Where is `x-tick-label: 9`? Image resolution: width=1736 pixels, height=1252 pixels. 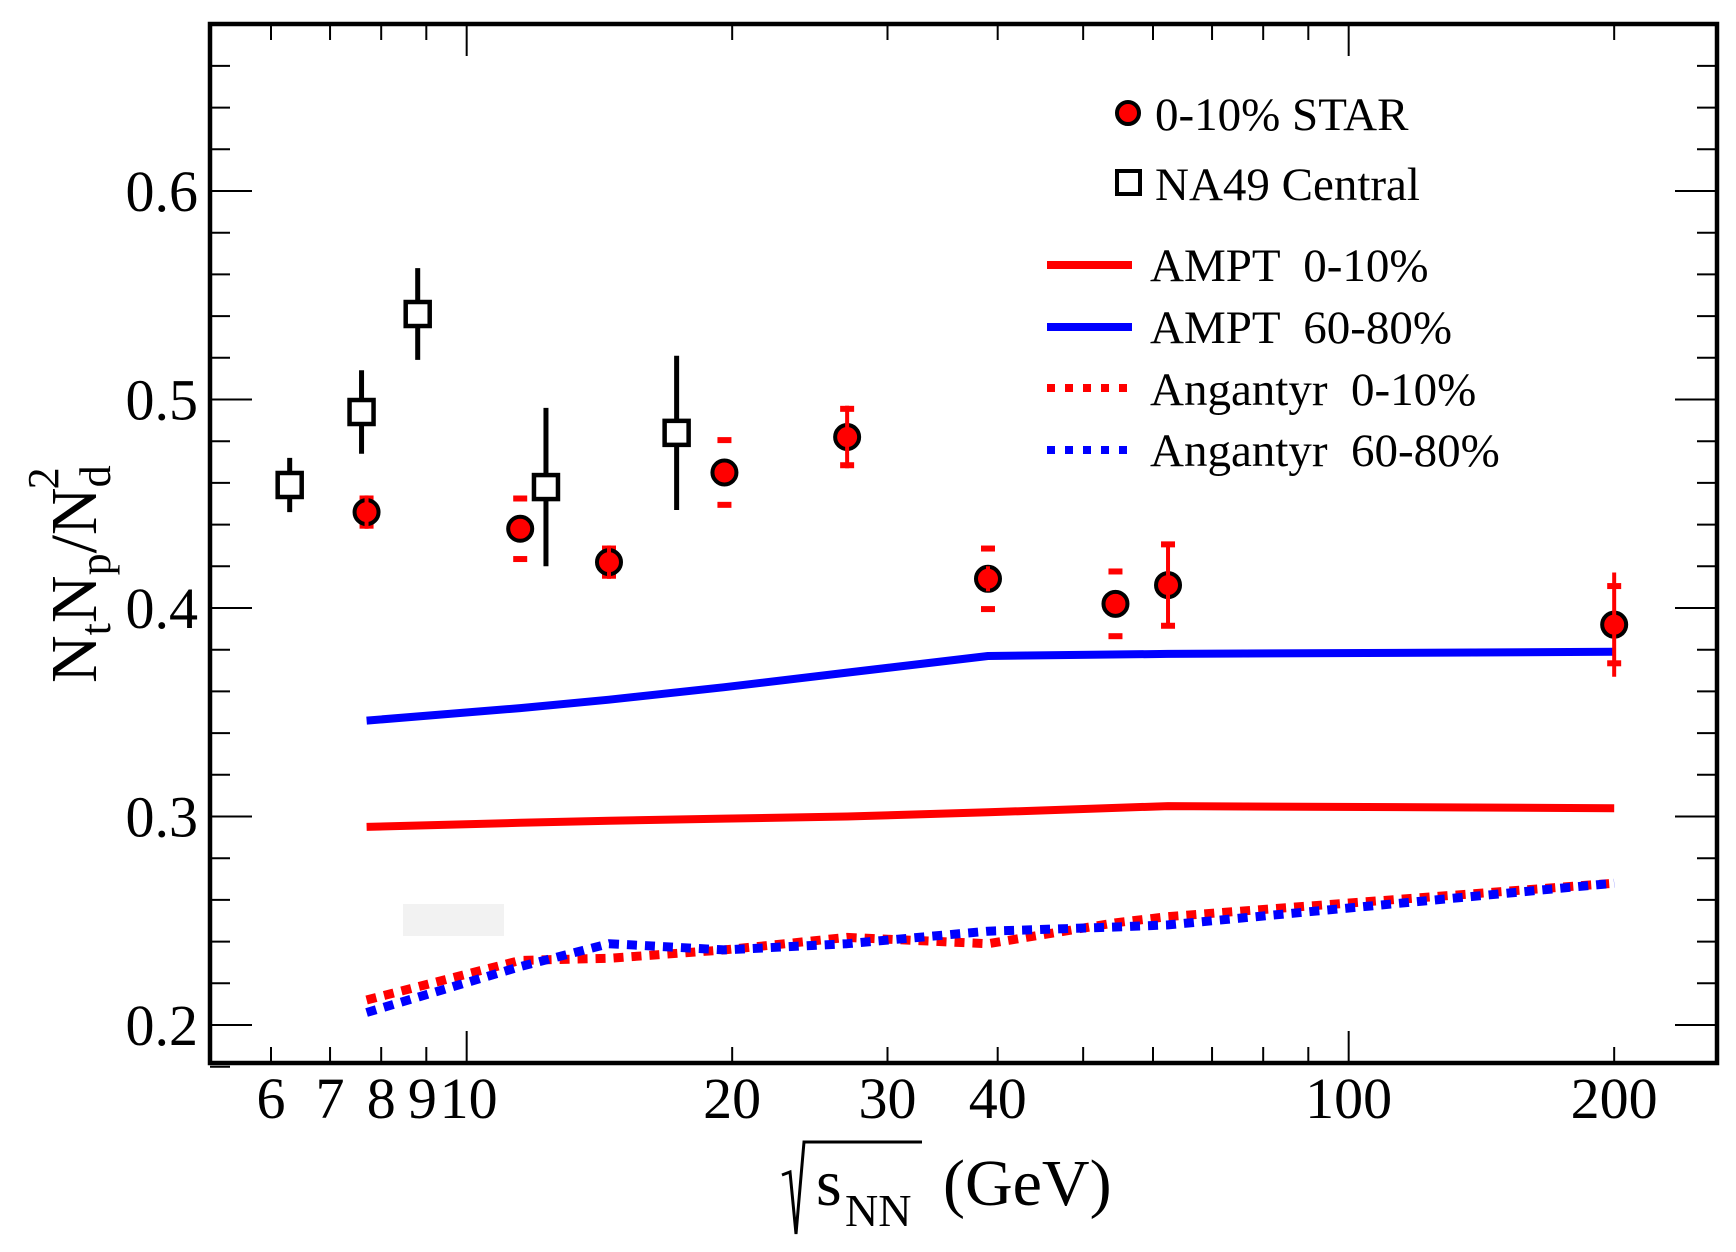
x-tick-label: 9 is located at coordinates (422, 1098).